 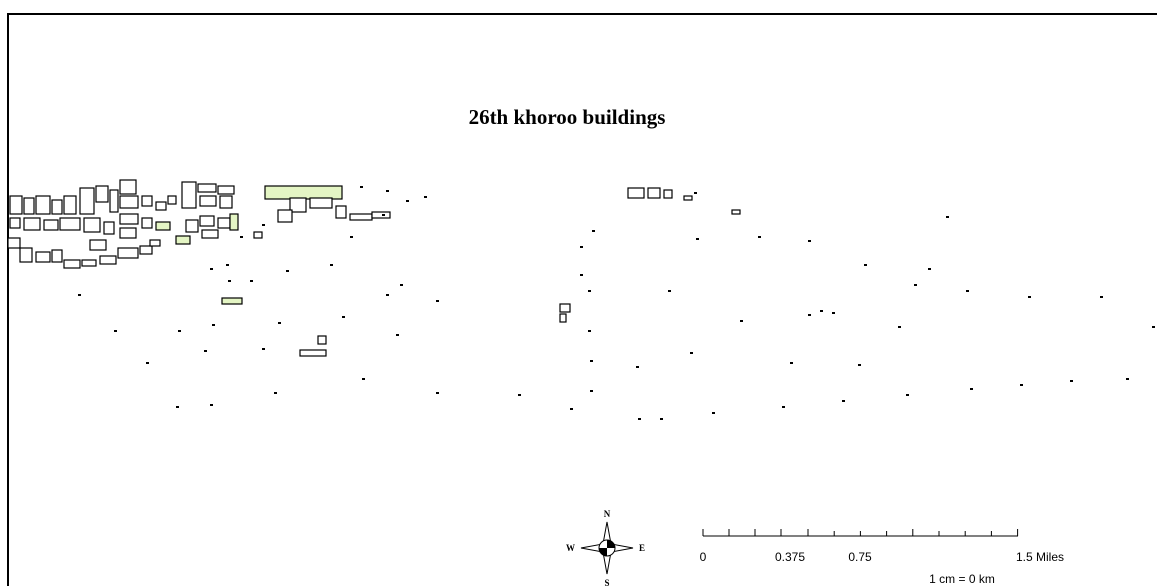 I want to click on scale-label: 0.75, so click(x=860, y=557).